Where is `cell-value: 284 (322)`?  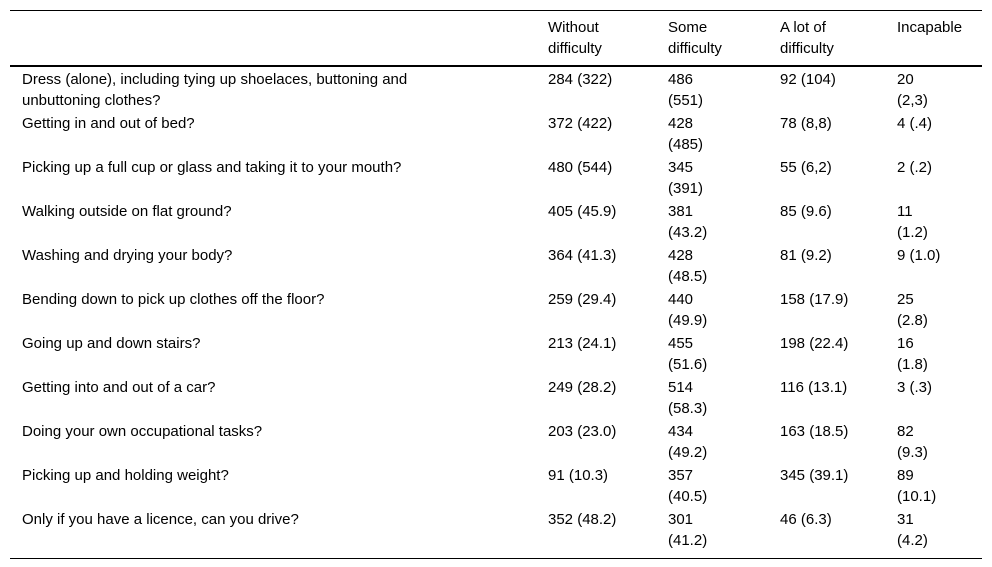
cell-value: 284 (322) is located at coordinates (580, 79).